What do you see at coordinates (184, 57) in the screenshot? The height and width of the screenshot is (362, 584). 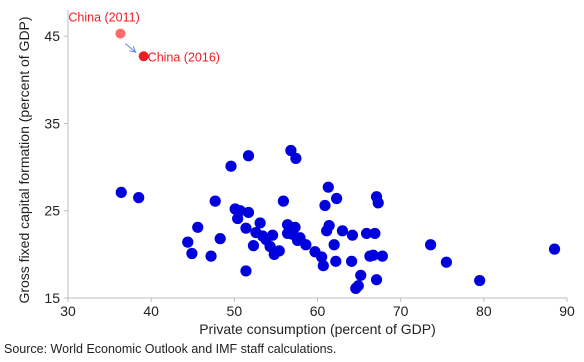 I see `china-2016-label: China (2016)` at bounding box center [184, 57].